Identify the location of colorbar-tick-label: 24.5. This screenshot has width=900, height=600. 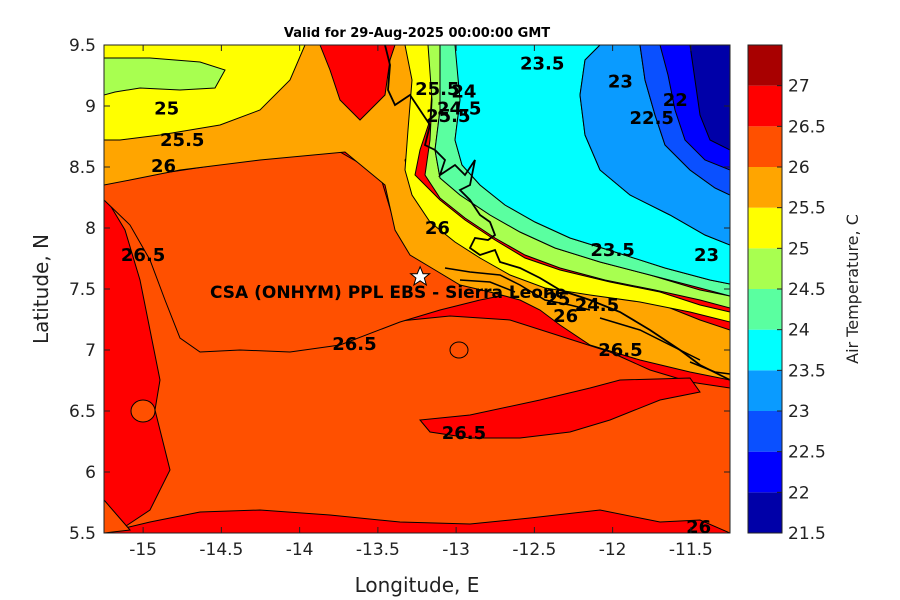
(807, 290).